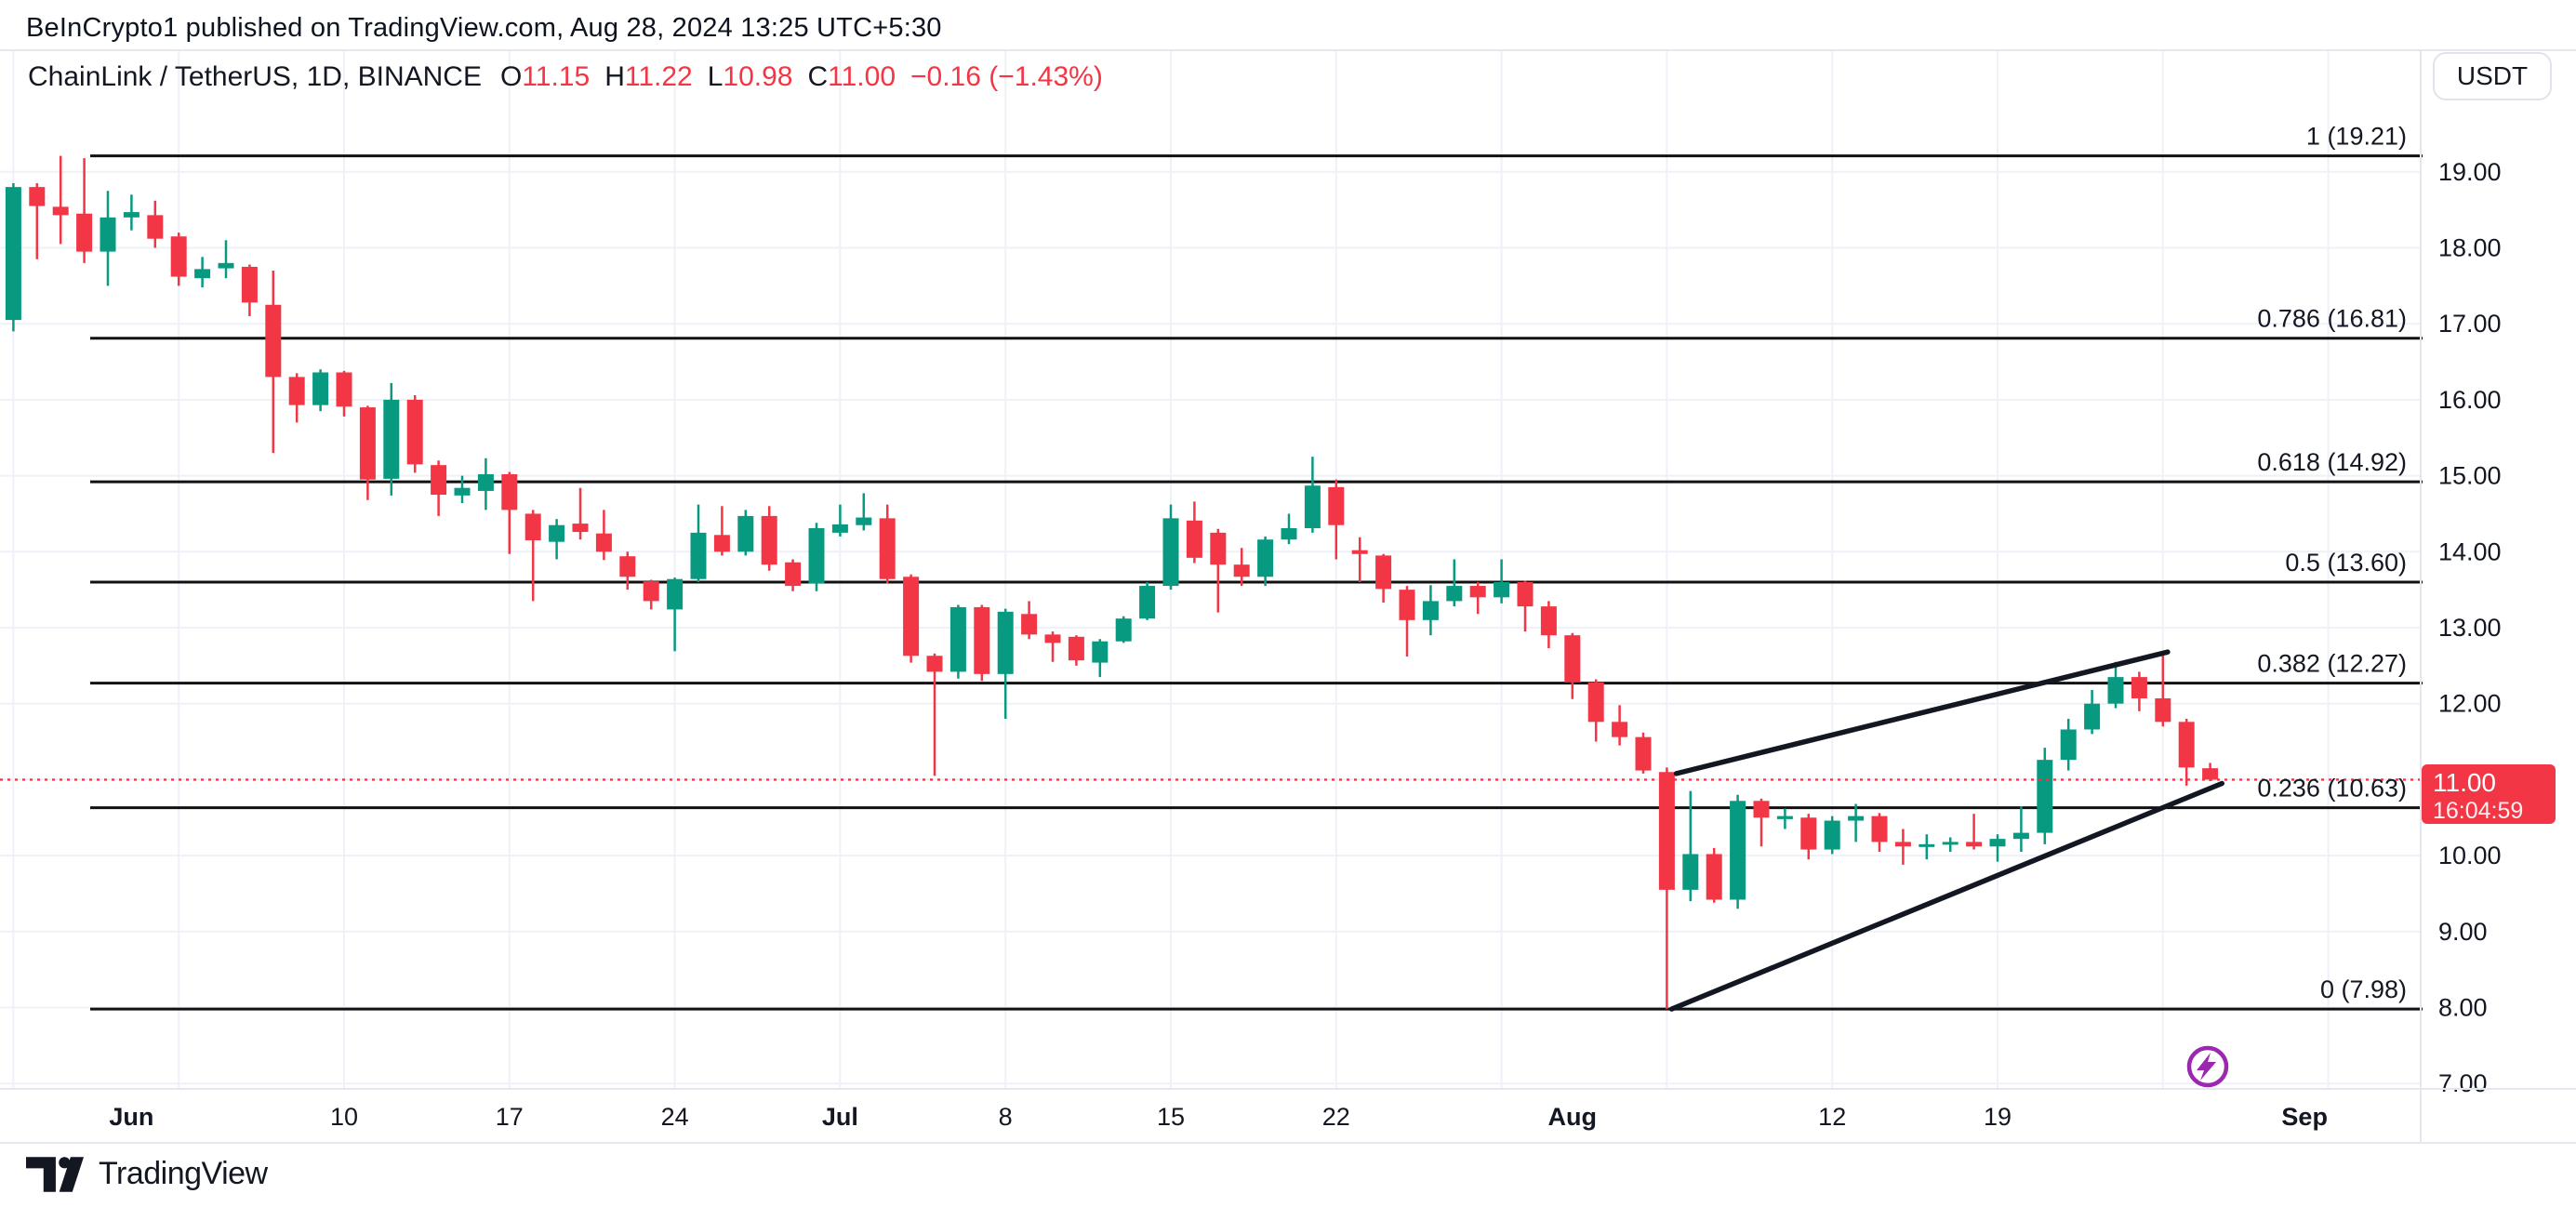 The height and width of the screenshot is (1207, 2576). I want to click on time-axis-label: 12, so click(1832, 1117).